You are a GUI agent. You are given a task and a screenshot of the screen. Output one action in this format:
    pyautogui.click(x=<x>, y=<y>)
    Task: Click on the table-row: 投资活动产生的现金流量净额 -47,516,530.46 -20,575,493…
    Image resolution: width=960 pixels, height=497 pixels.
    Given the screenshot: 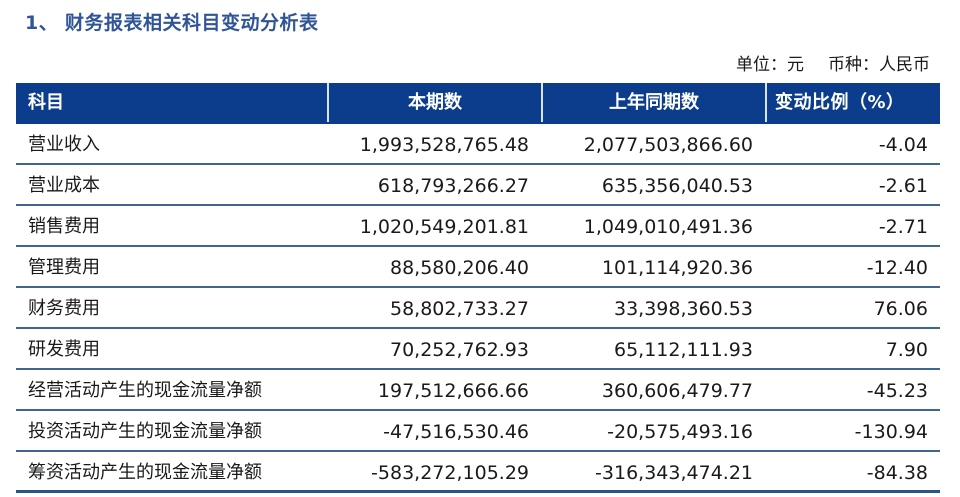 What is the action you would take?
    pyautogui.click(x=478, y=431)
    